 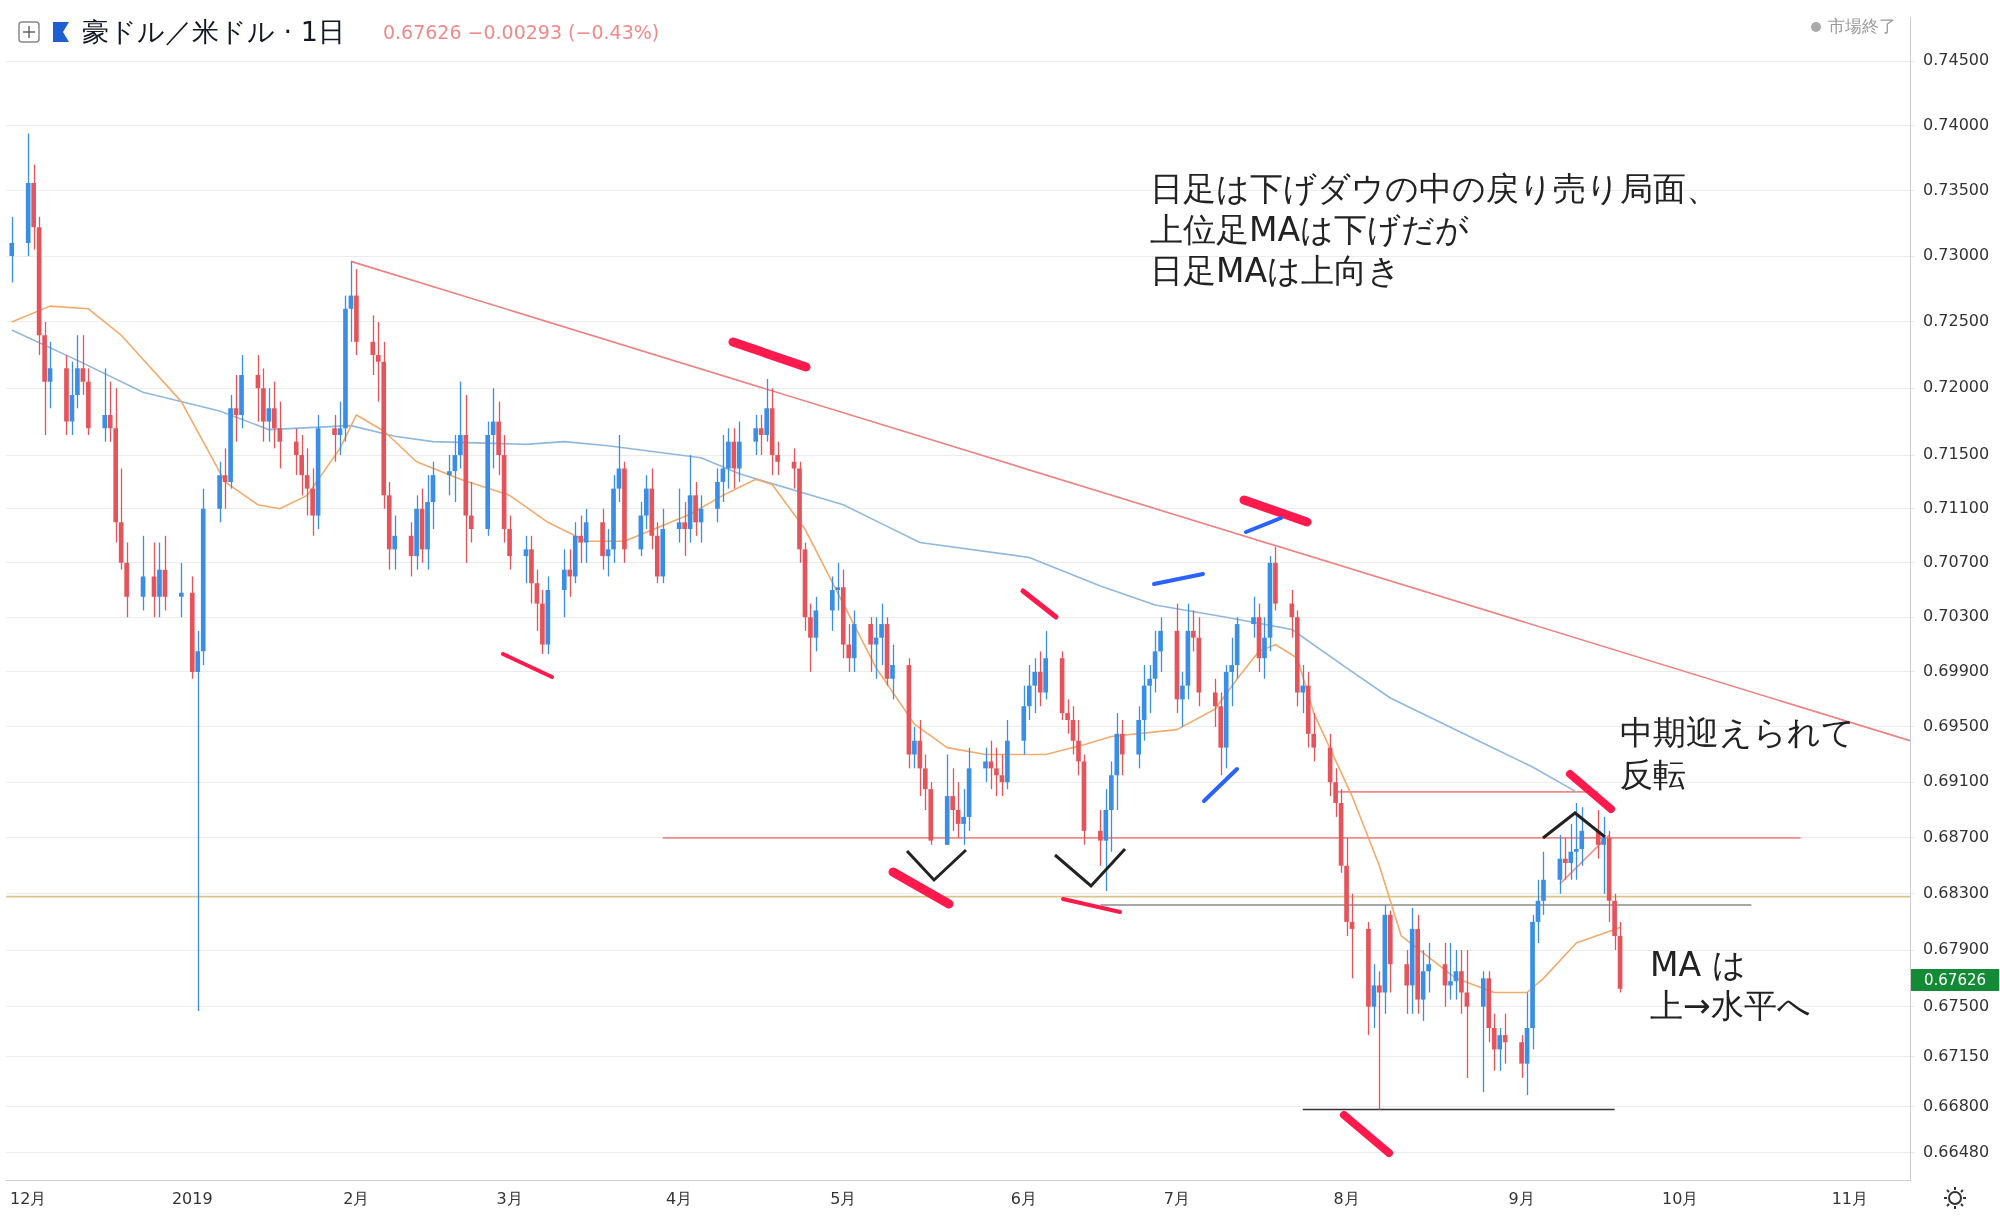 I want to click on annotation: 日足MAは上向き, so click(x=1276, y=270).